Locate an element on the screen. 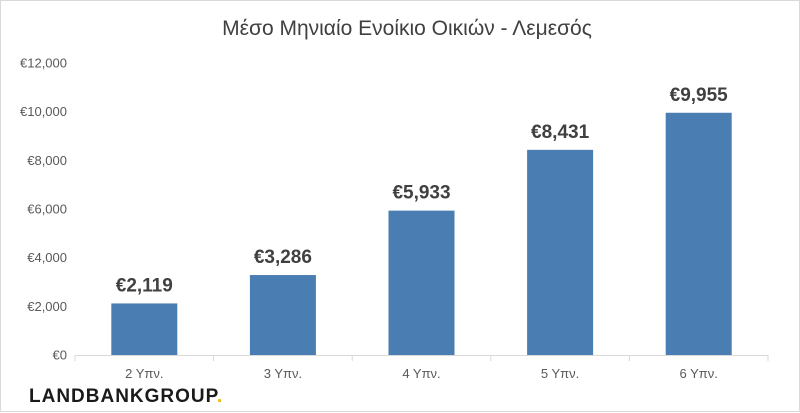 The height and width of the screenshot is (413, 800). x-axis: 2 Υπν. 3 Υπν. 4 Υπν. 5 Υπν. 6 Υπν. is located at coordinates (421, 368).